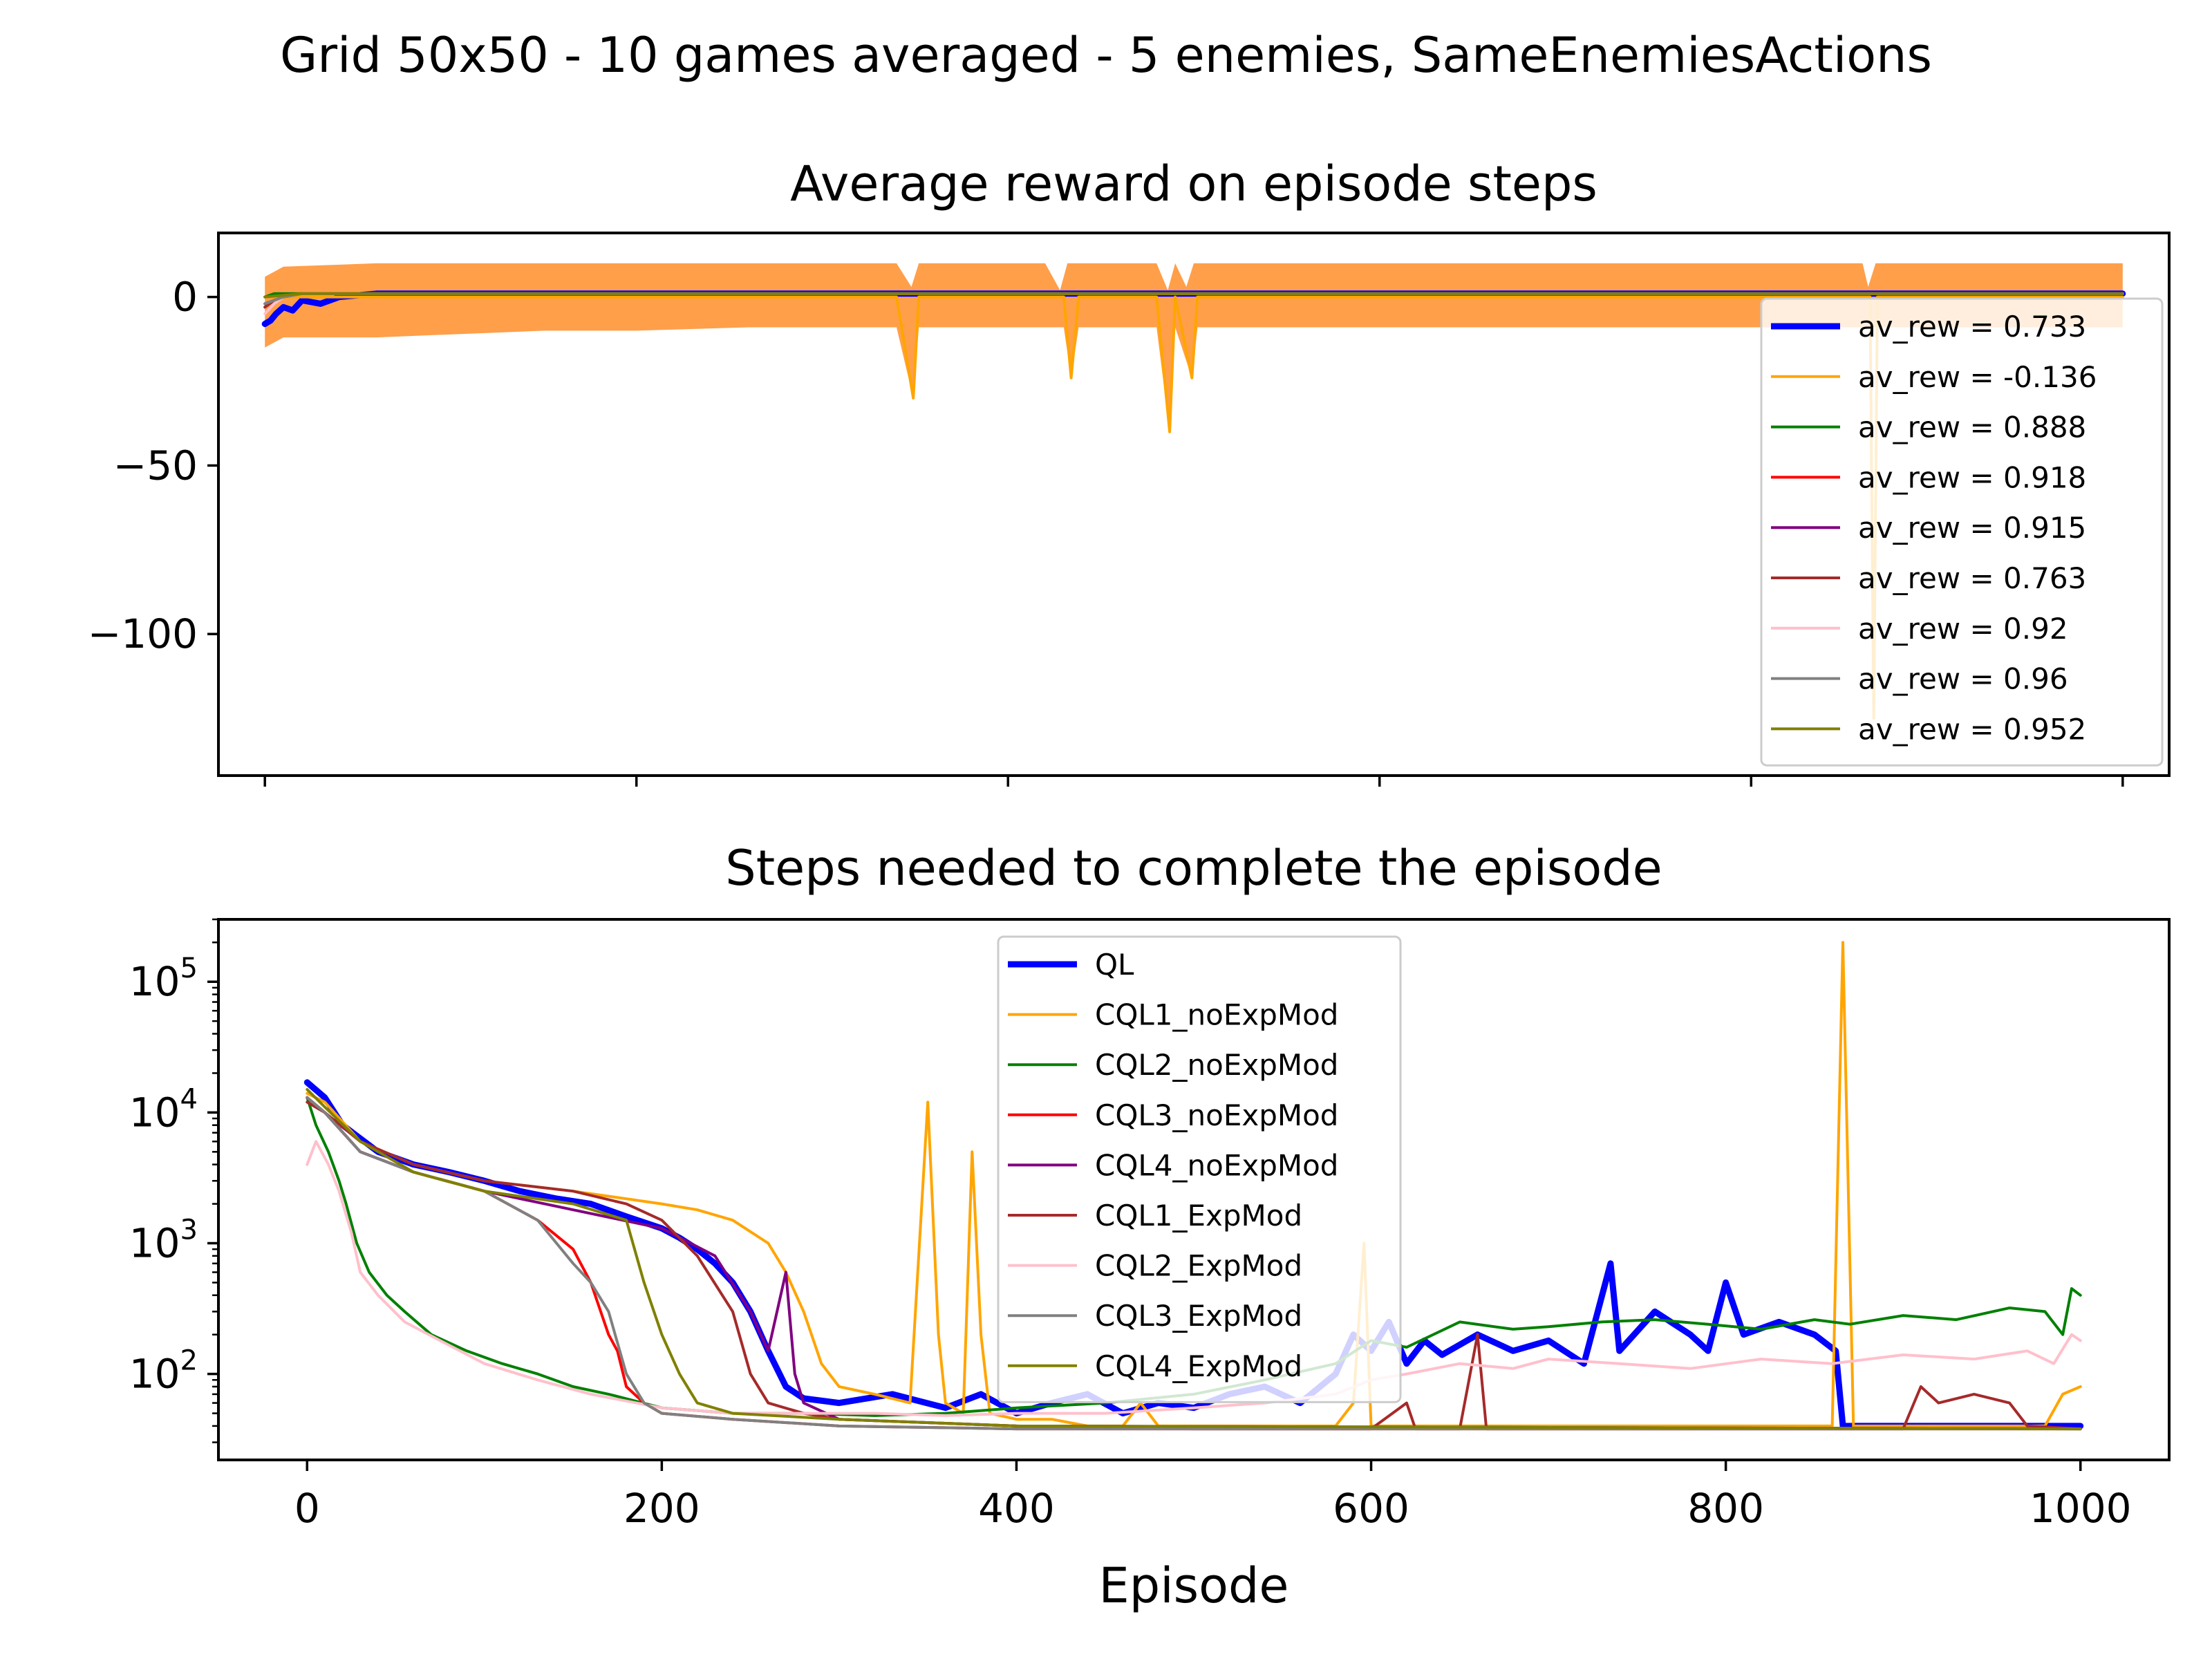 This screenshot has width=2212, height=1659. What do you see at coordinates (1193, 781) in the screenshot?
I see `reward-x-ticks` at bounding box center [1193, 781].